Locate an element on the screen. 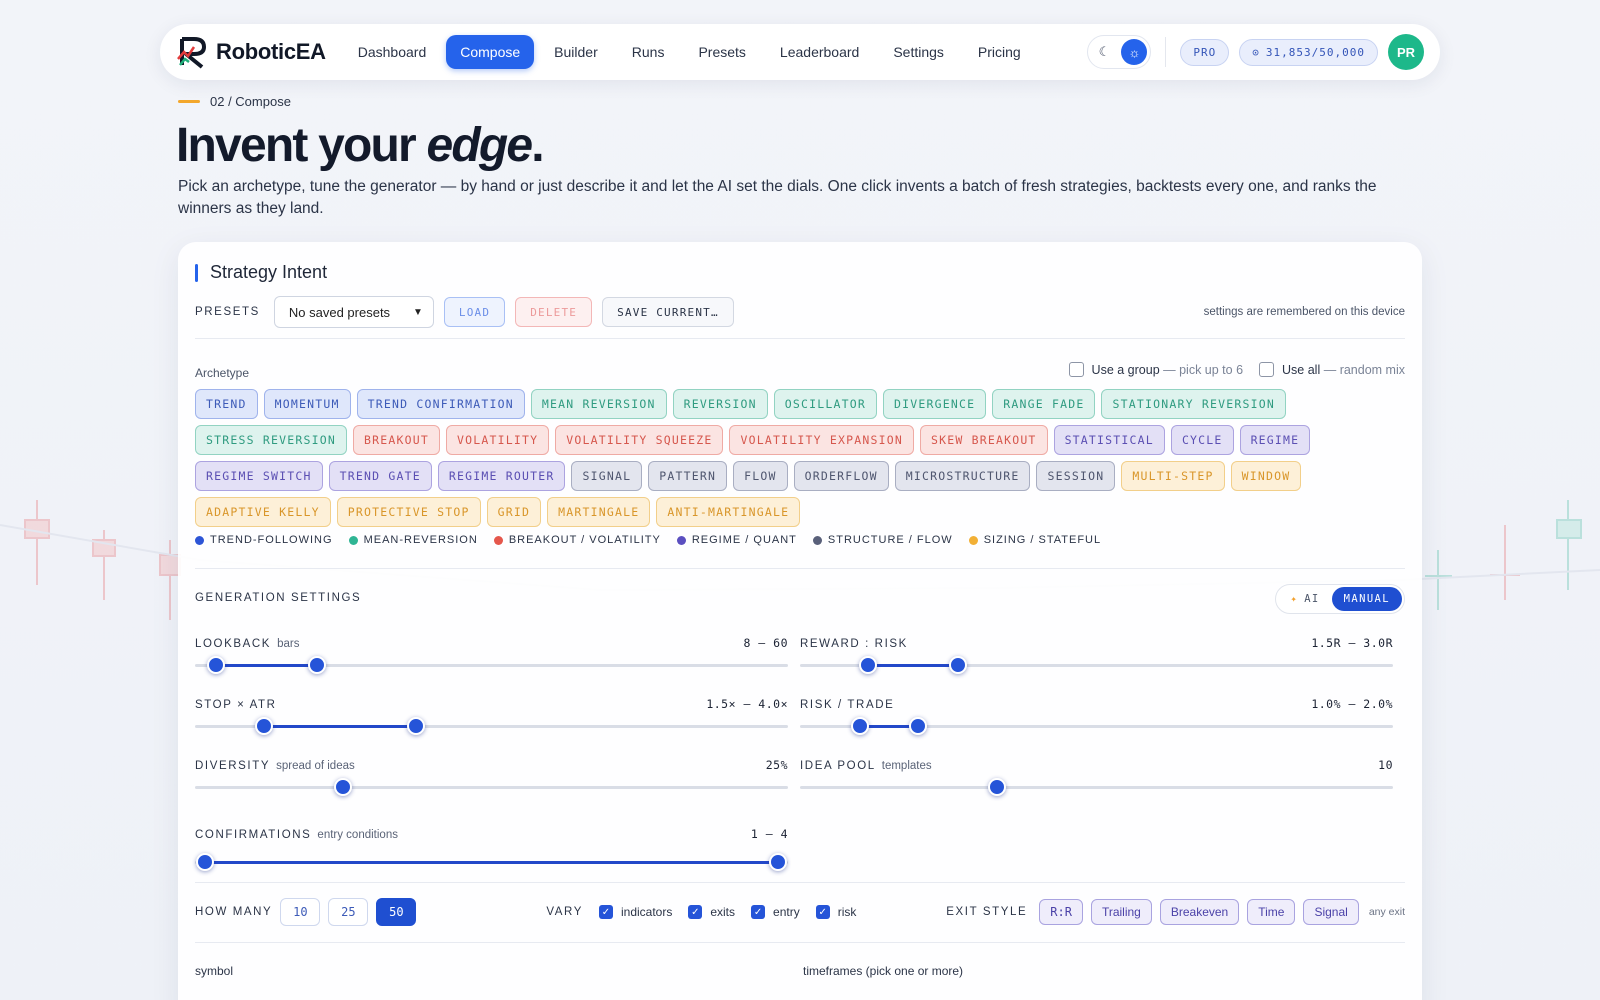 This screenshot has width=1600, height=1000. nav-link-settings: Settings is located at coordinates (918, 52).